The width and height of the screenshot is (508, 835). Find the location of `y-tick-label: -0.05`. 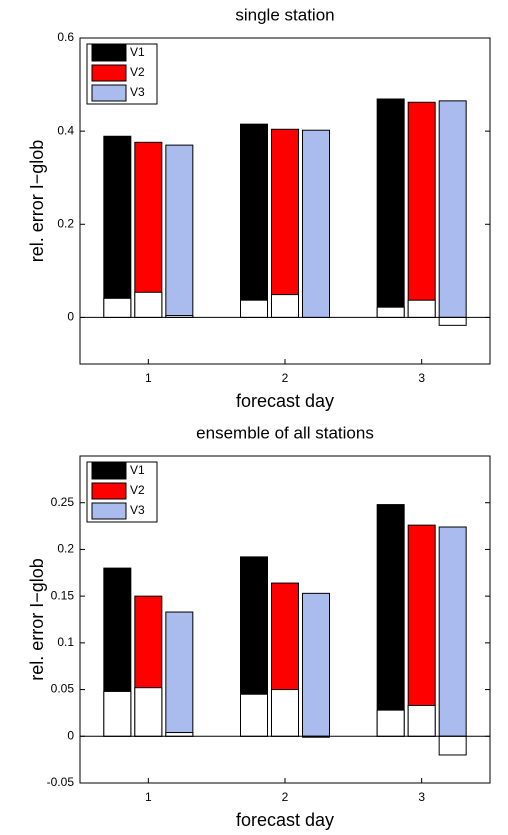

y-tick-label: -0.05 is located at coordinates (61, 782).